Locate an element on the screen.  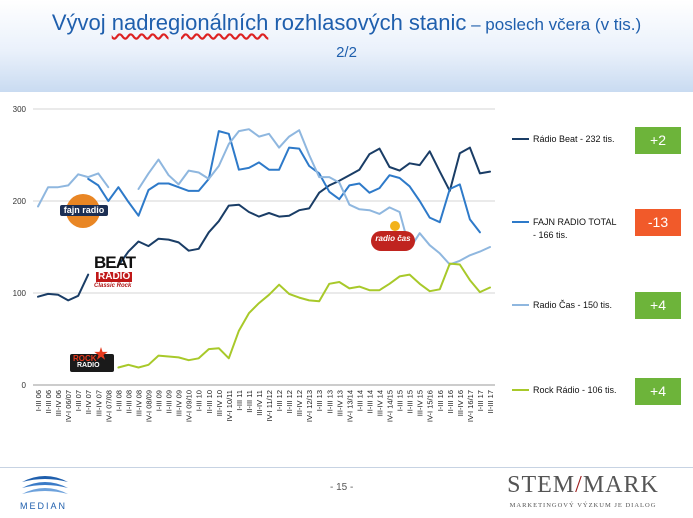
x-tick-label: IV-I 09/10 is located at coordinates (189, 406).